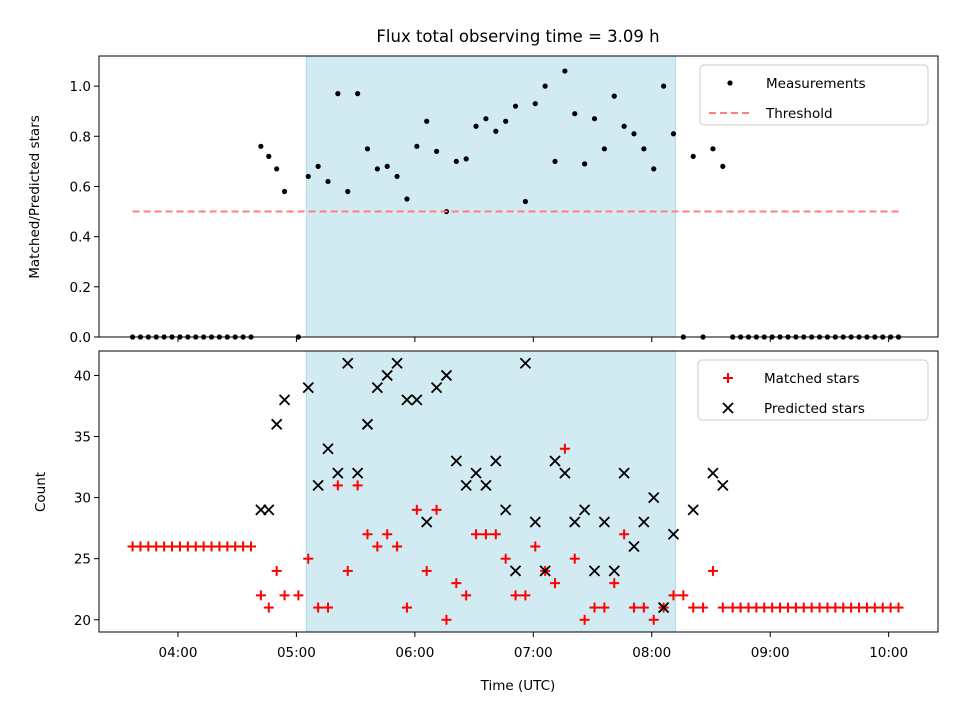  I want to click on y-tick-label: 30, so click(82, 499).